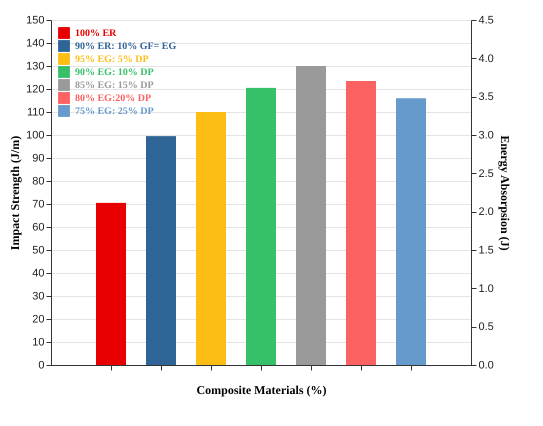  Describe the element at coordinates (38, 342) in the screenshot. I see `y-tick-label: 10` at that location.